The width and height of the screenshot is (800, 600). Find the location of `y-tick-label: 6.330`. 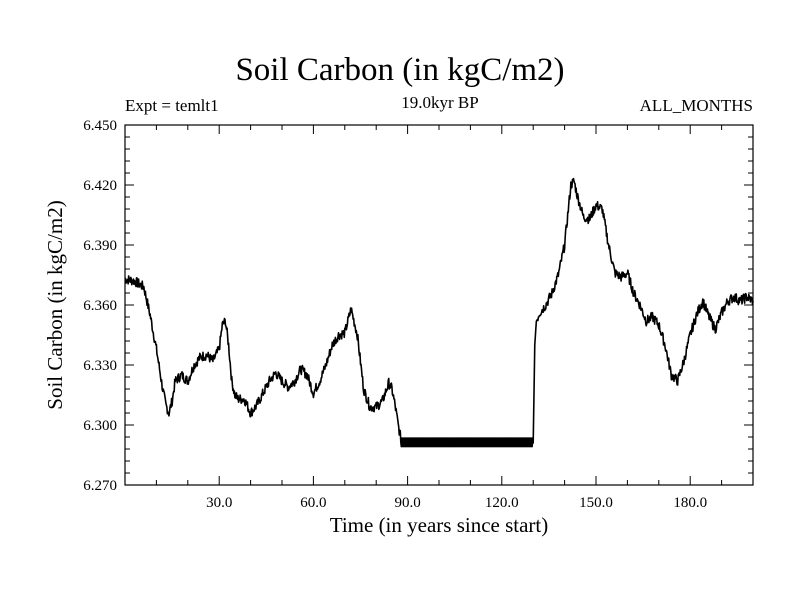

y-tick-label: 6.330 is located at coordinates (100, 366).